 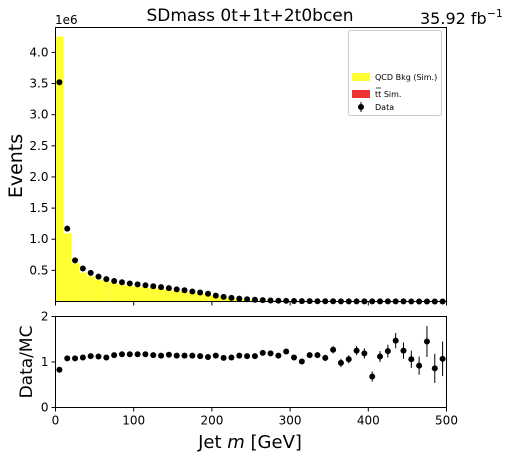 I want to click on x-tick-label: 500, so click(x=446, y=421).